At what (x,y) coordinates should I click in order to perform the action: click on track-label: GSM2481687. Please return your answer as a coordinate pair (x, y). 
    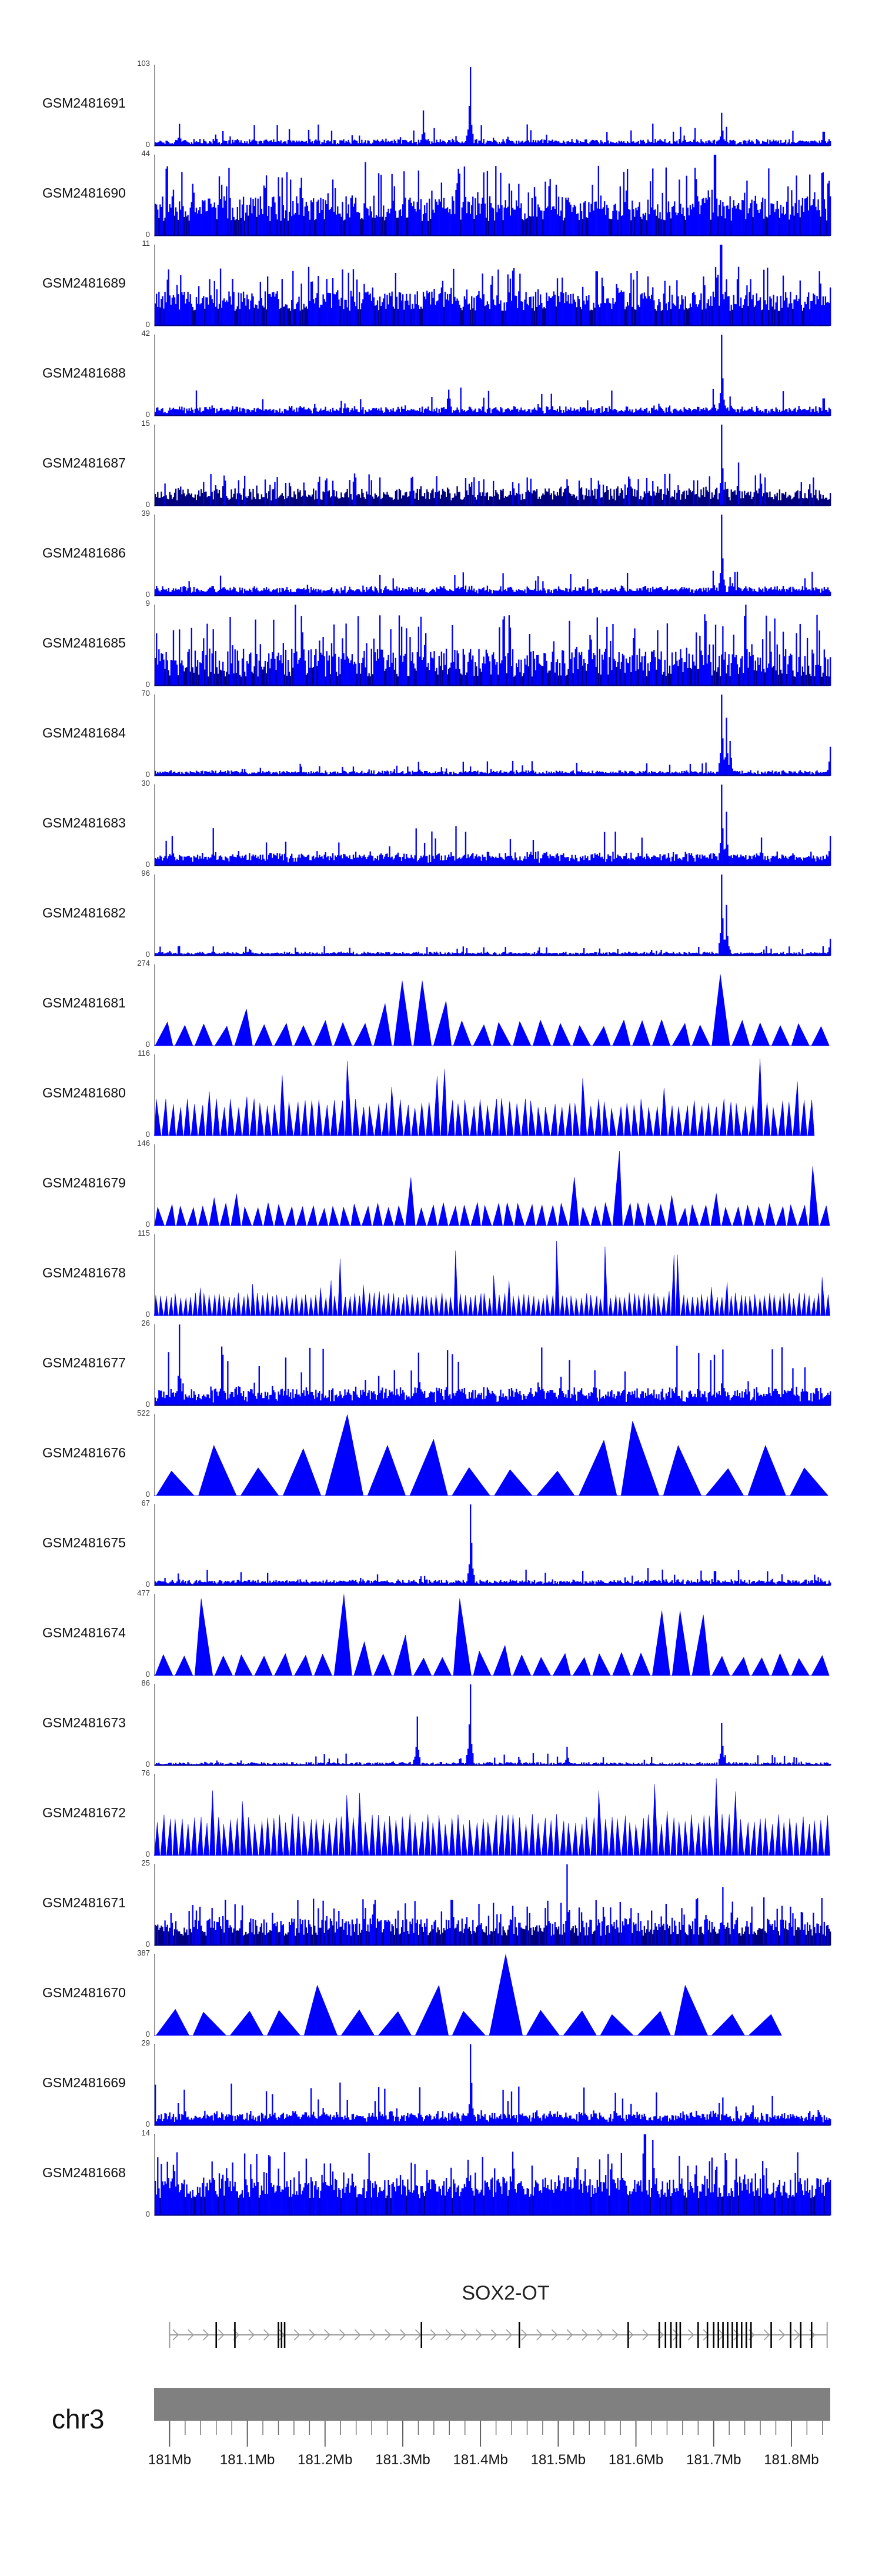
    Looking at the image, I should click on (84, 463).